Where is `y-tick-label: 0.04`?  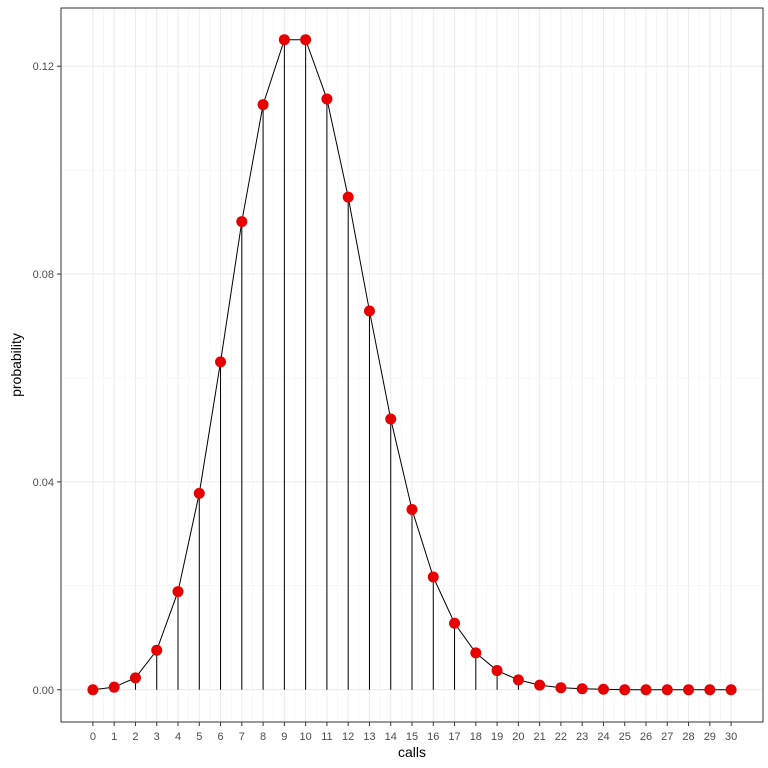
y-tick-label: 0.04 is located at coordinates (43, 483).